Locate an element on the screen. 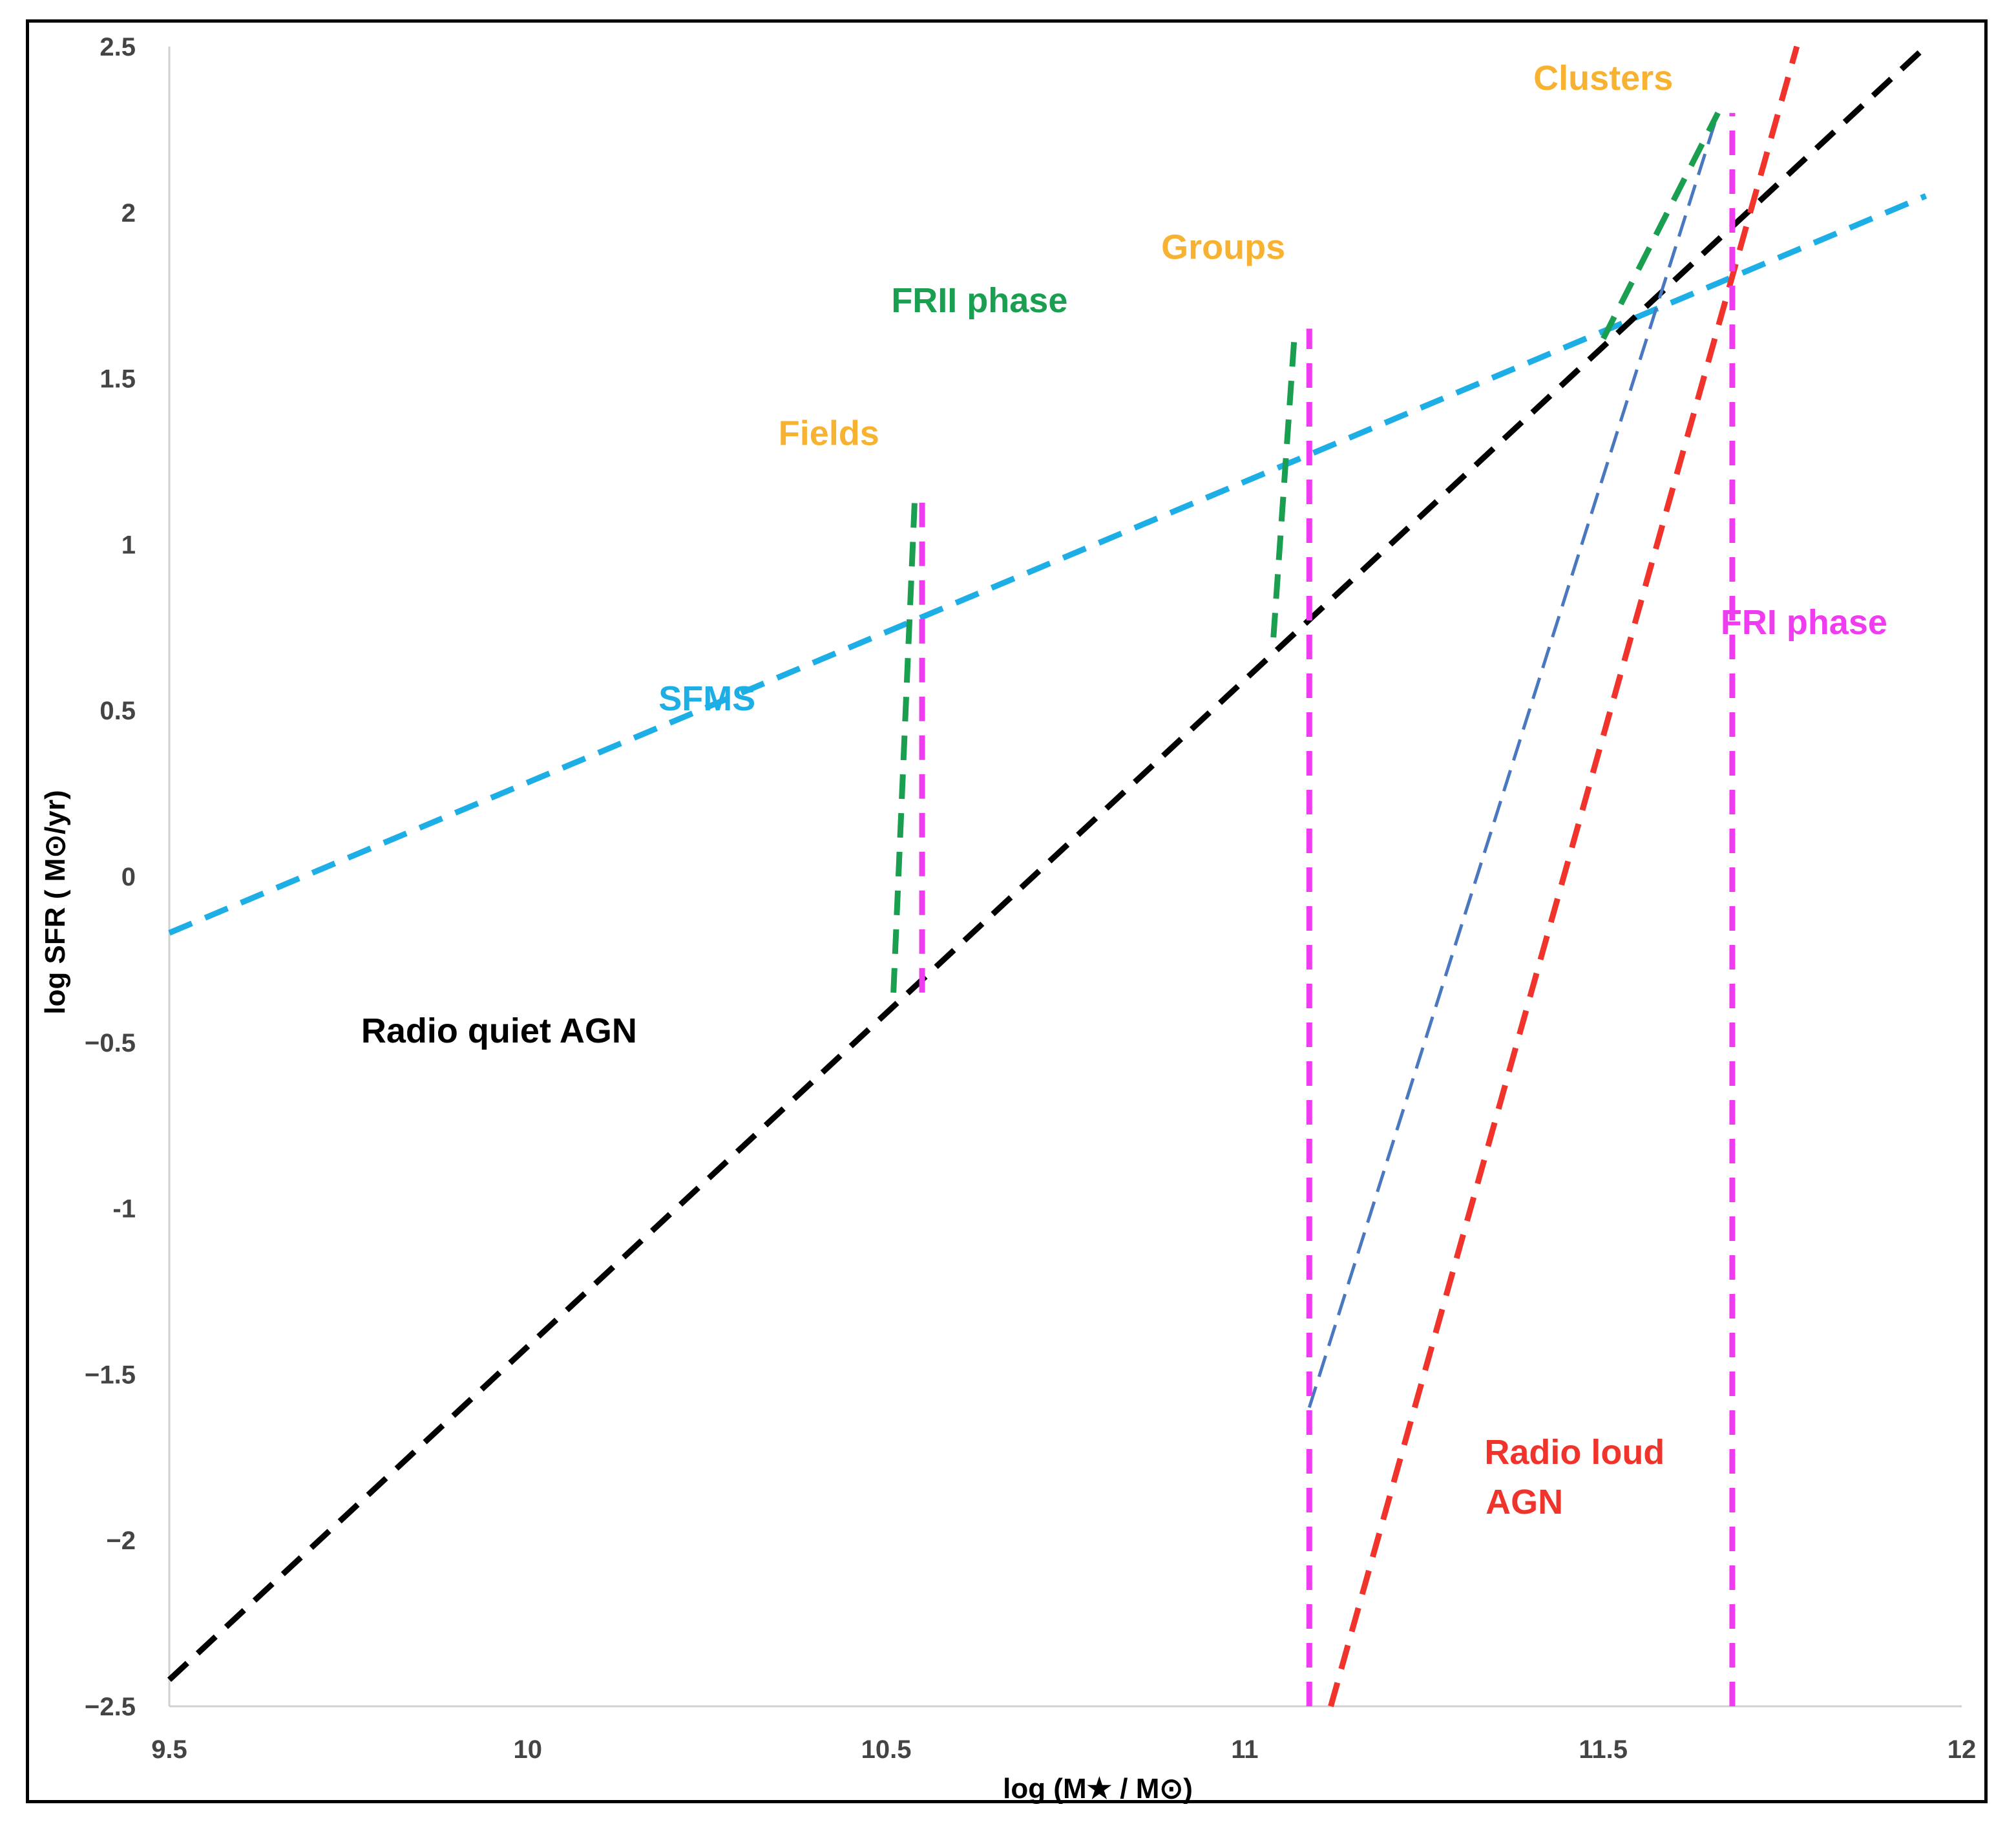 This screenshot has width=2016, height=1822. annotation-radio-loud: Radio loud is located at coordinates (1574, 1452).